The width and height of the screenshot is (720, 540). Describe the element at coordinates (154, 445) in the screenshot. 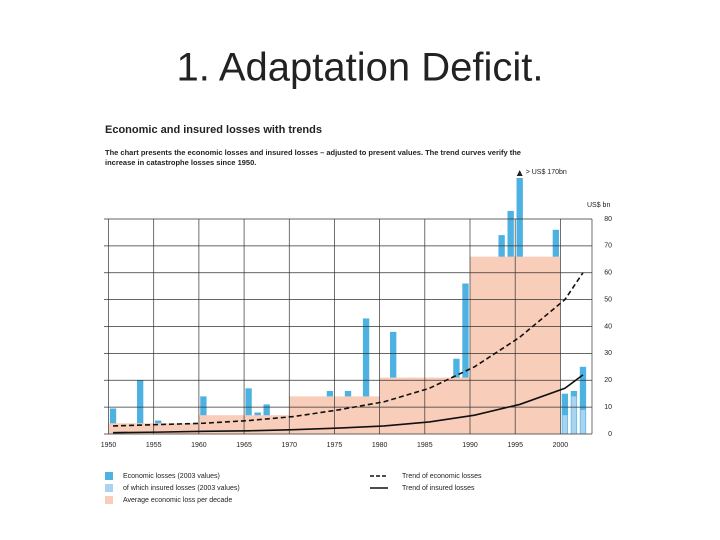

I see `x-tick-label: 1955` at that location.